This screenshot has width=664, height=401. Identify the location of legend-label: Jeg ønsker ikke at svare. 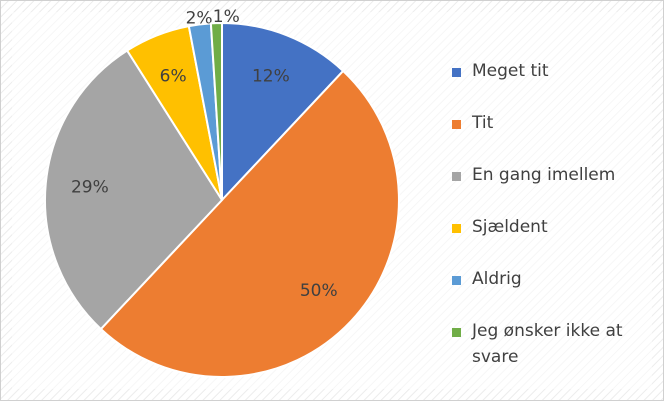
(547, 344).